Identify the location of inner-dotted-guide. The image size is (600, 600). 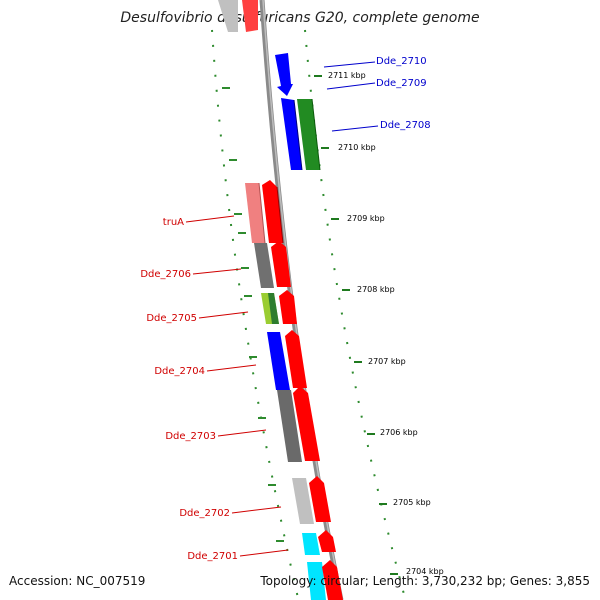
(255, 314).